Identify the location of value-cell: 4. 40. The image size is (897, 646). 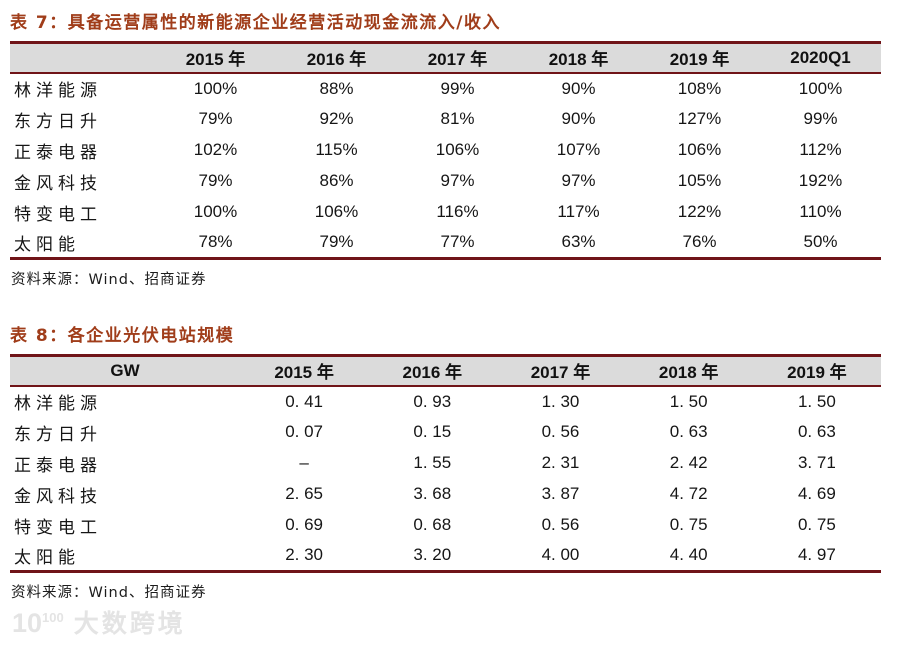
(688, 555).